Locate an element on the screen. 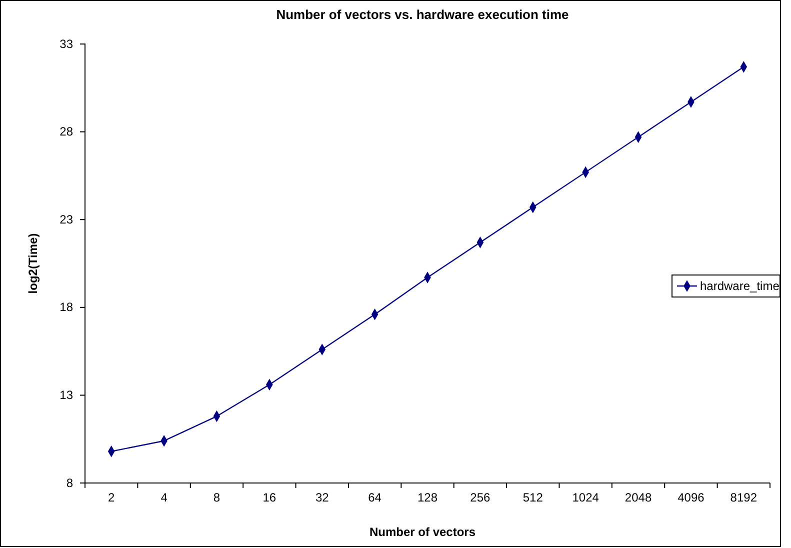  legend-label: hardware_time is located at coordinates (740, 286).